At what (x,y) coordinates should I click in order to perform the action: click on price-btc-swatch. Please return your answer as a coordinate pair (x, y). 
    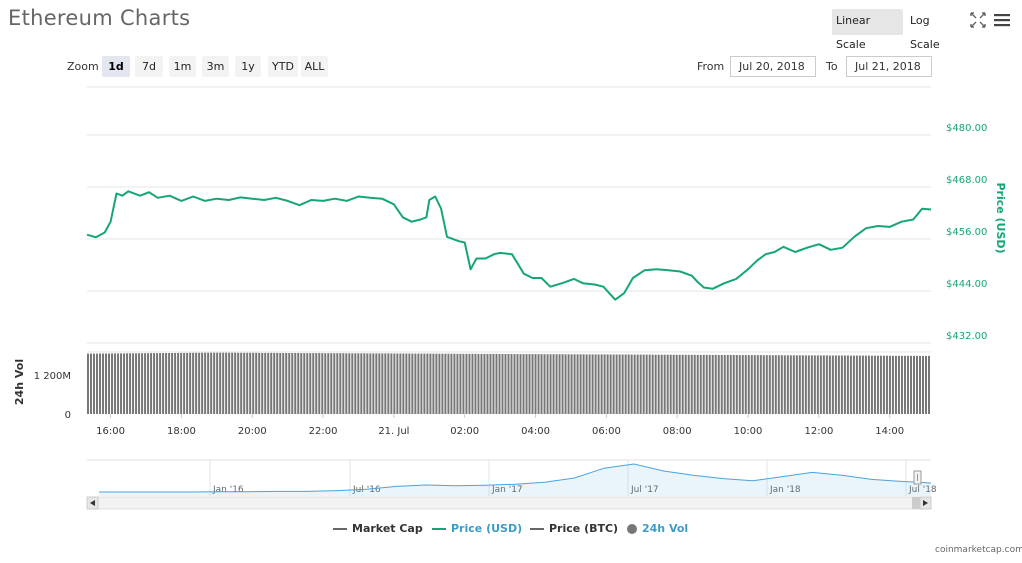
    Looking at the image, I should click on (537, 529).